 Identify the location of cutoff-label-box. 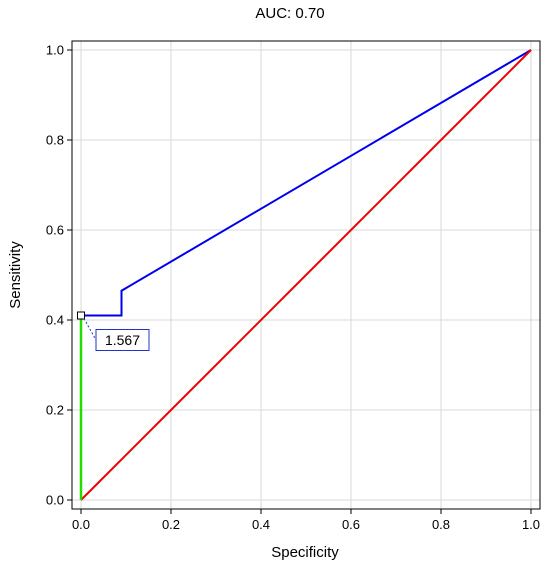
(122, 340).